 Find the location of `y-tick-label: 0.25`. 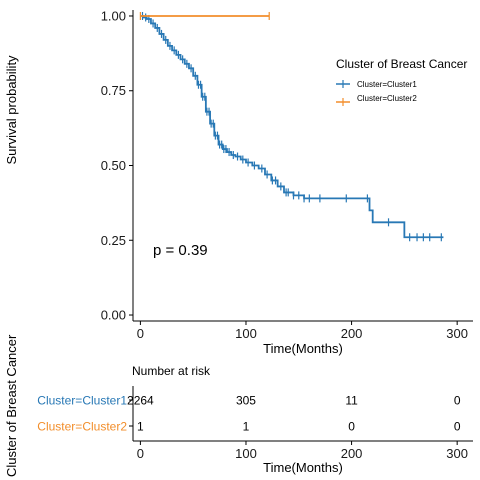

y-tick-label: 0.25 is located at coordinates (113, 240).